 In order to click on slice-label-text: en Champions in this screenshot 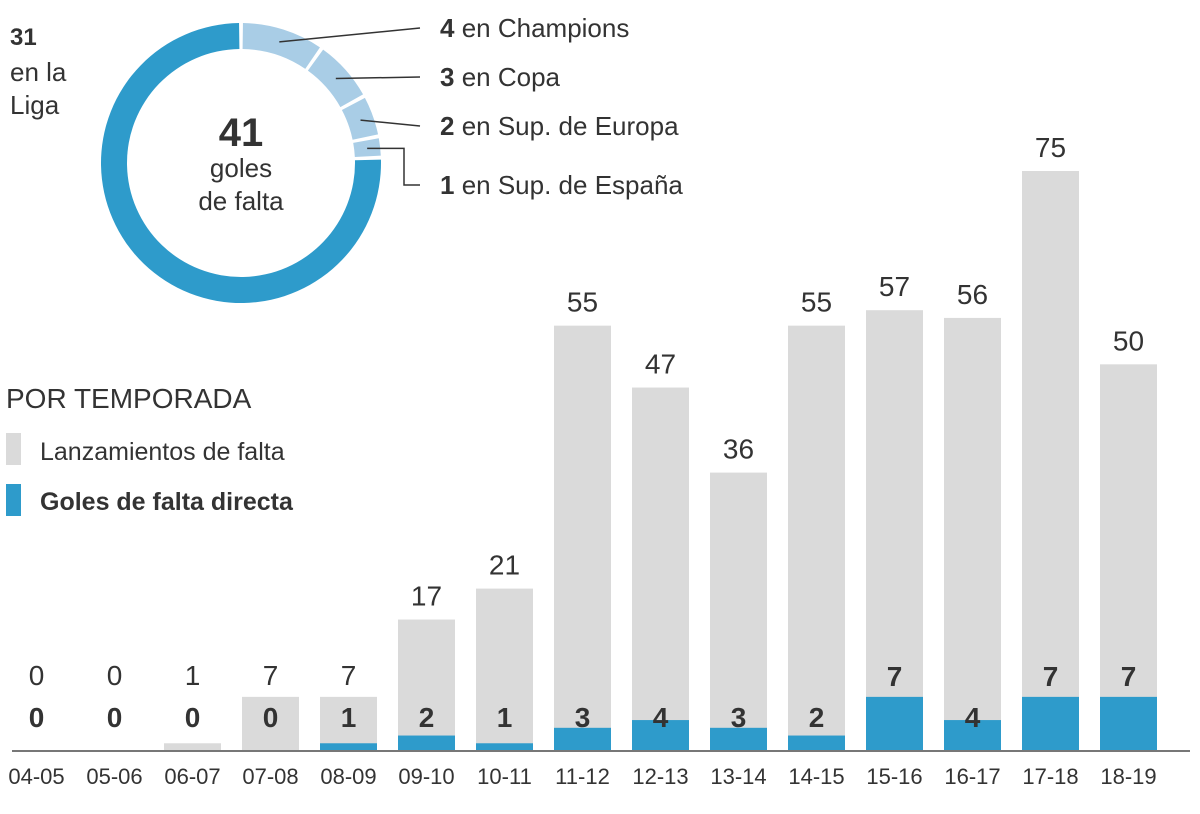, I will do `click(541, 28)`.